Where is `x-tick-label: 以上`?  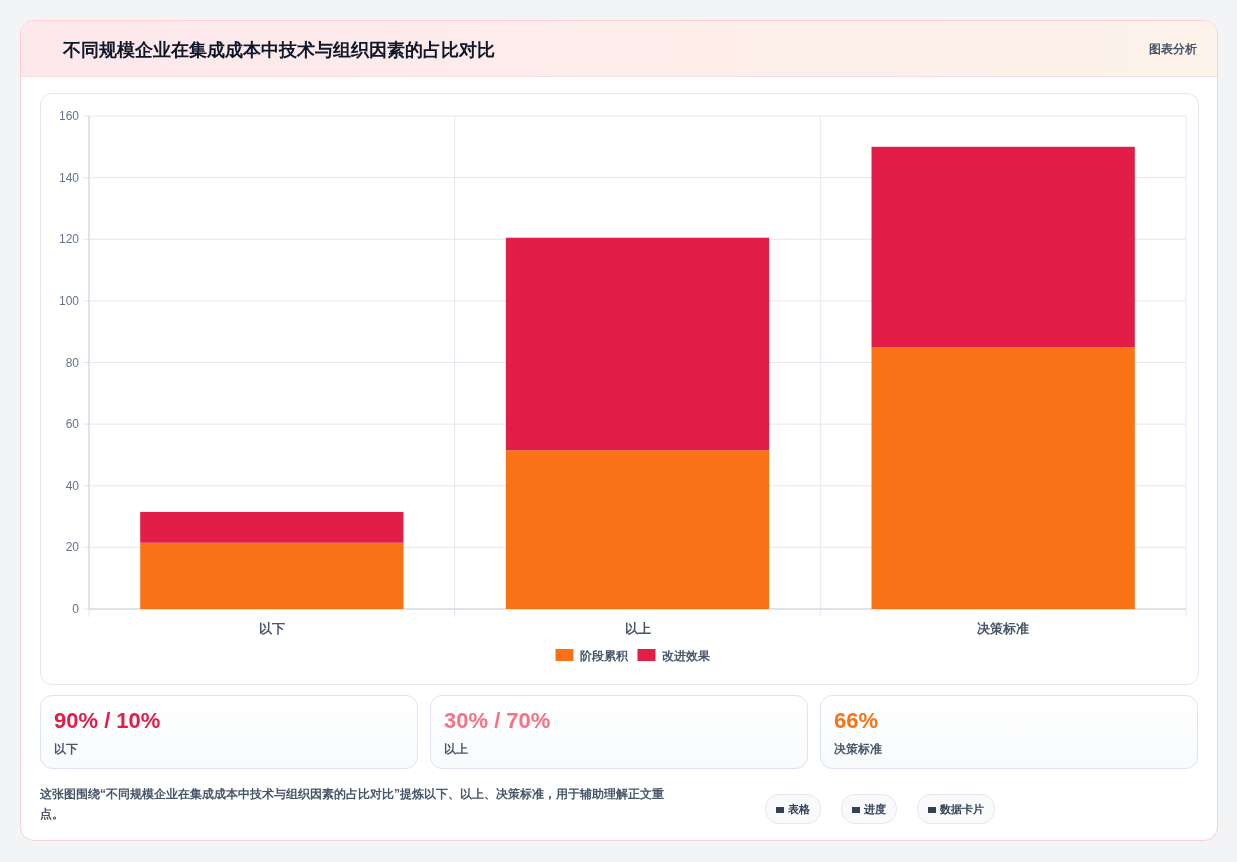 x-tick-label: 以上 is located at coordinates (637, 628).